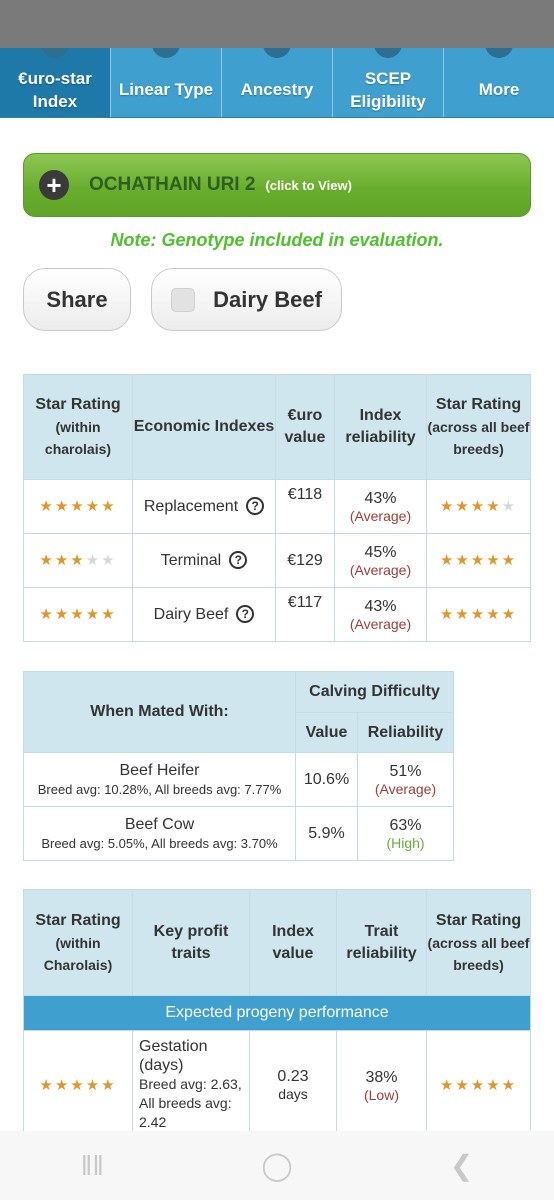 Image resolution: width=554 pixels, height=1200 pixels. Describe the element at coordinates (267, 299) in the screenshot. I see `dairy-beef-label: Dairy Beef` at that location.